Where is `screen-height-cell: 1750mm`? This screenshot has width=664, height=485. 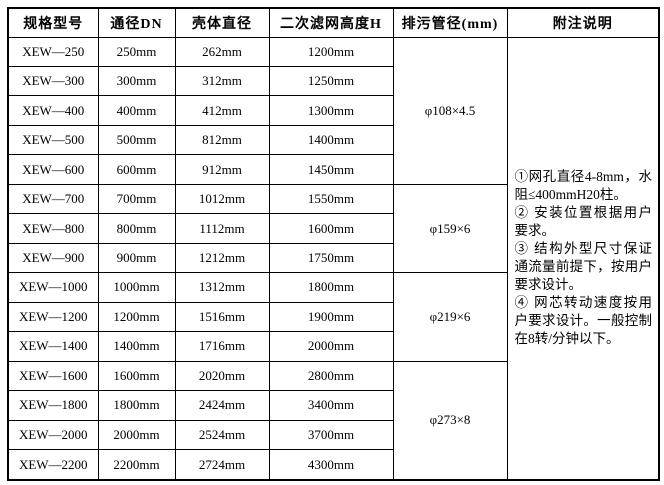
screen-height-cell: 1750mm is located at coordinates (331, 258).